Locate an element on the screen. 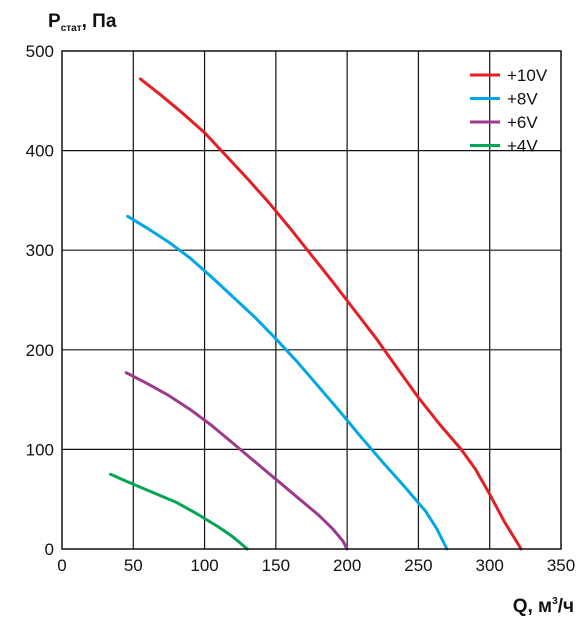  y-tick-label: 100 is located at coordinates (40, 449).